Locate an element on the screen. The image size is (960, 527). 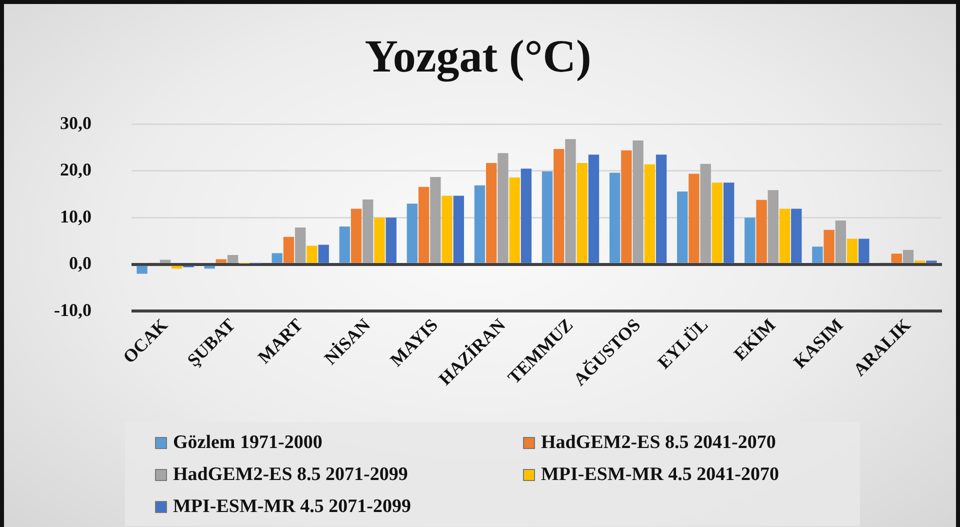
y-tick-label: 10,0 is located at coordinates (76, 216).